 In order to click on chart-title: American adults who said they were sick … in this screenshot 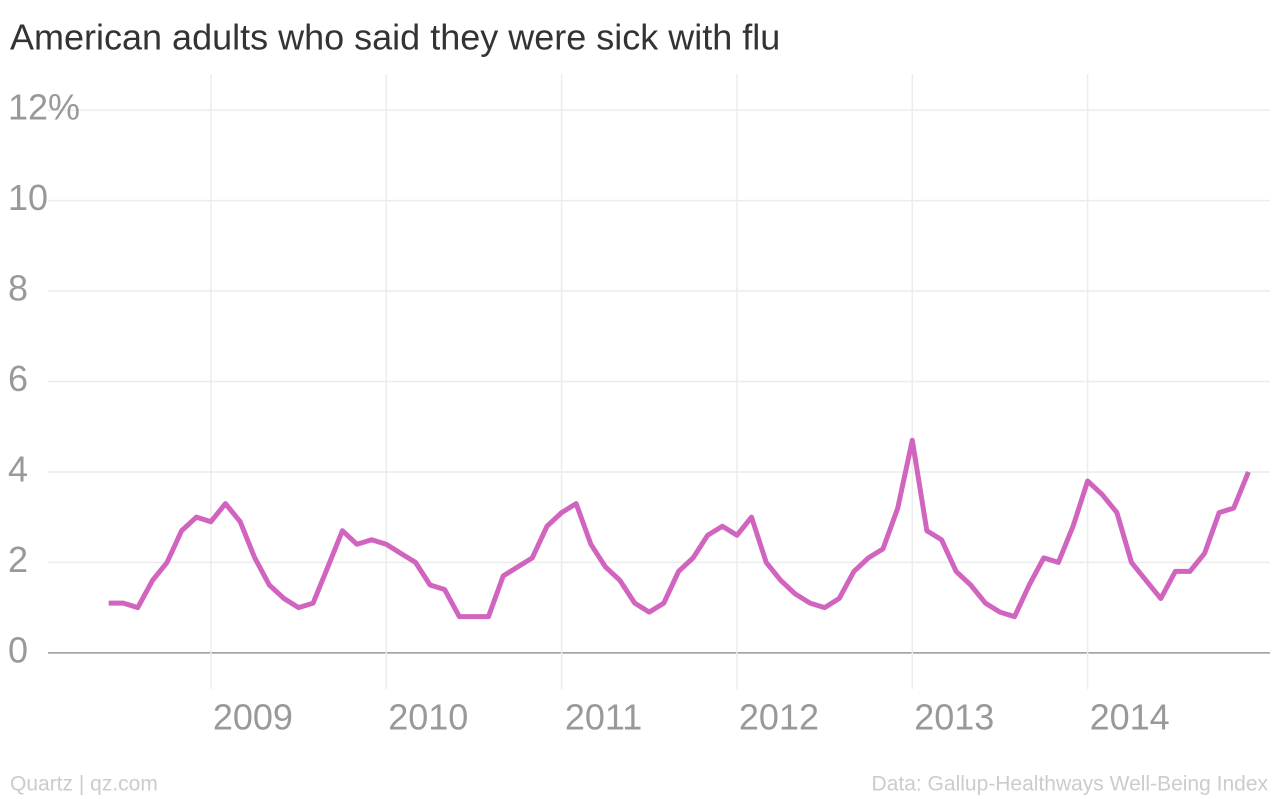, I will do `click(395, 37)`.